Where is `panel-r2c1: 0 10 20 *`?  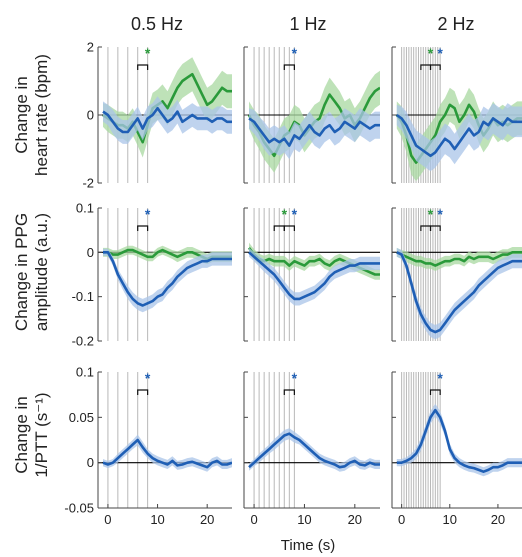
panel-r2c1: 0 10 20 * is located at coordinates (311, 448).